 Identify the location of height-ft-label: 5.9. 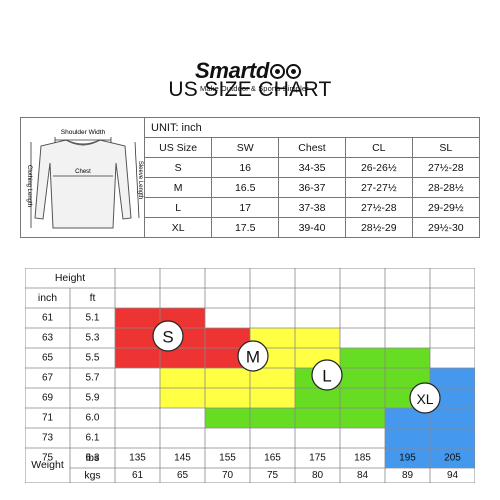
(93, 398).